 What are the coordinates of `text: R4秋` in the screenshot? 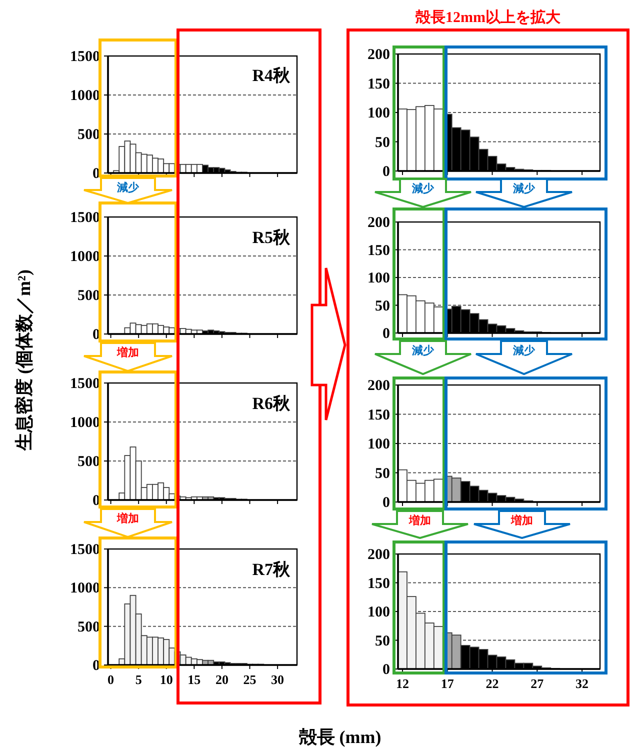 It's located at (271, 75).